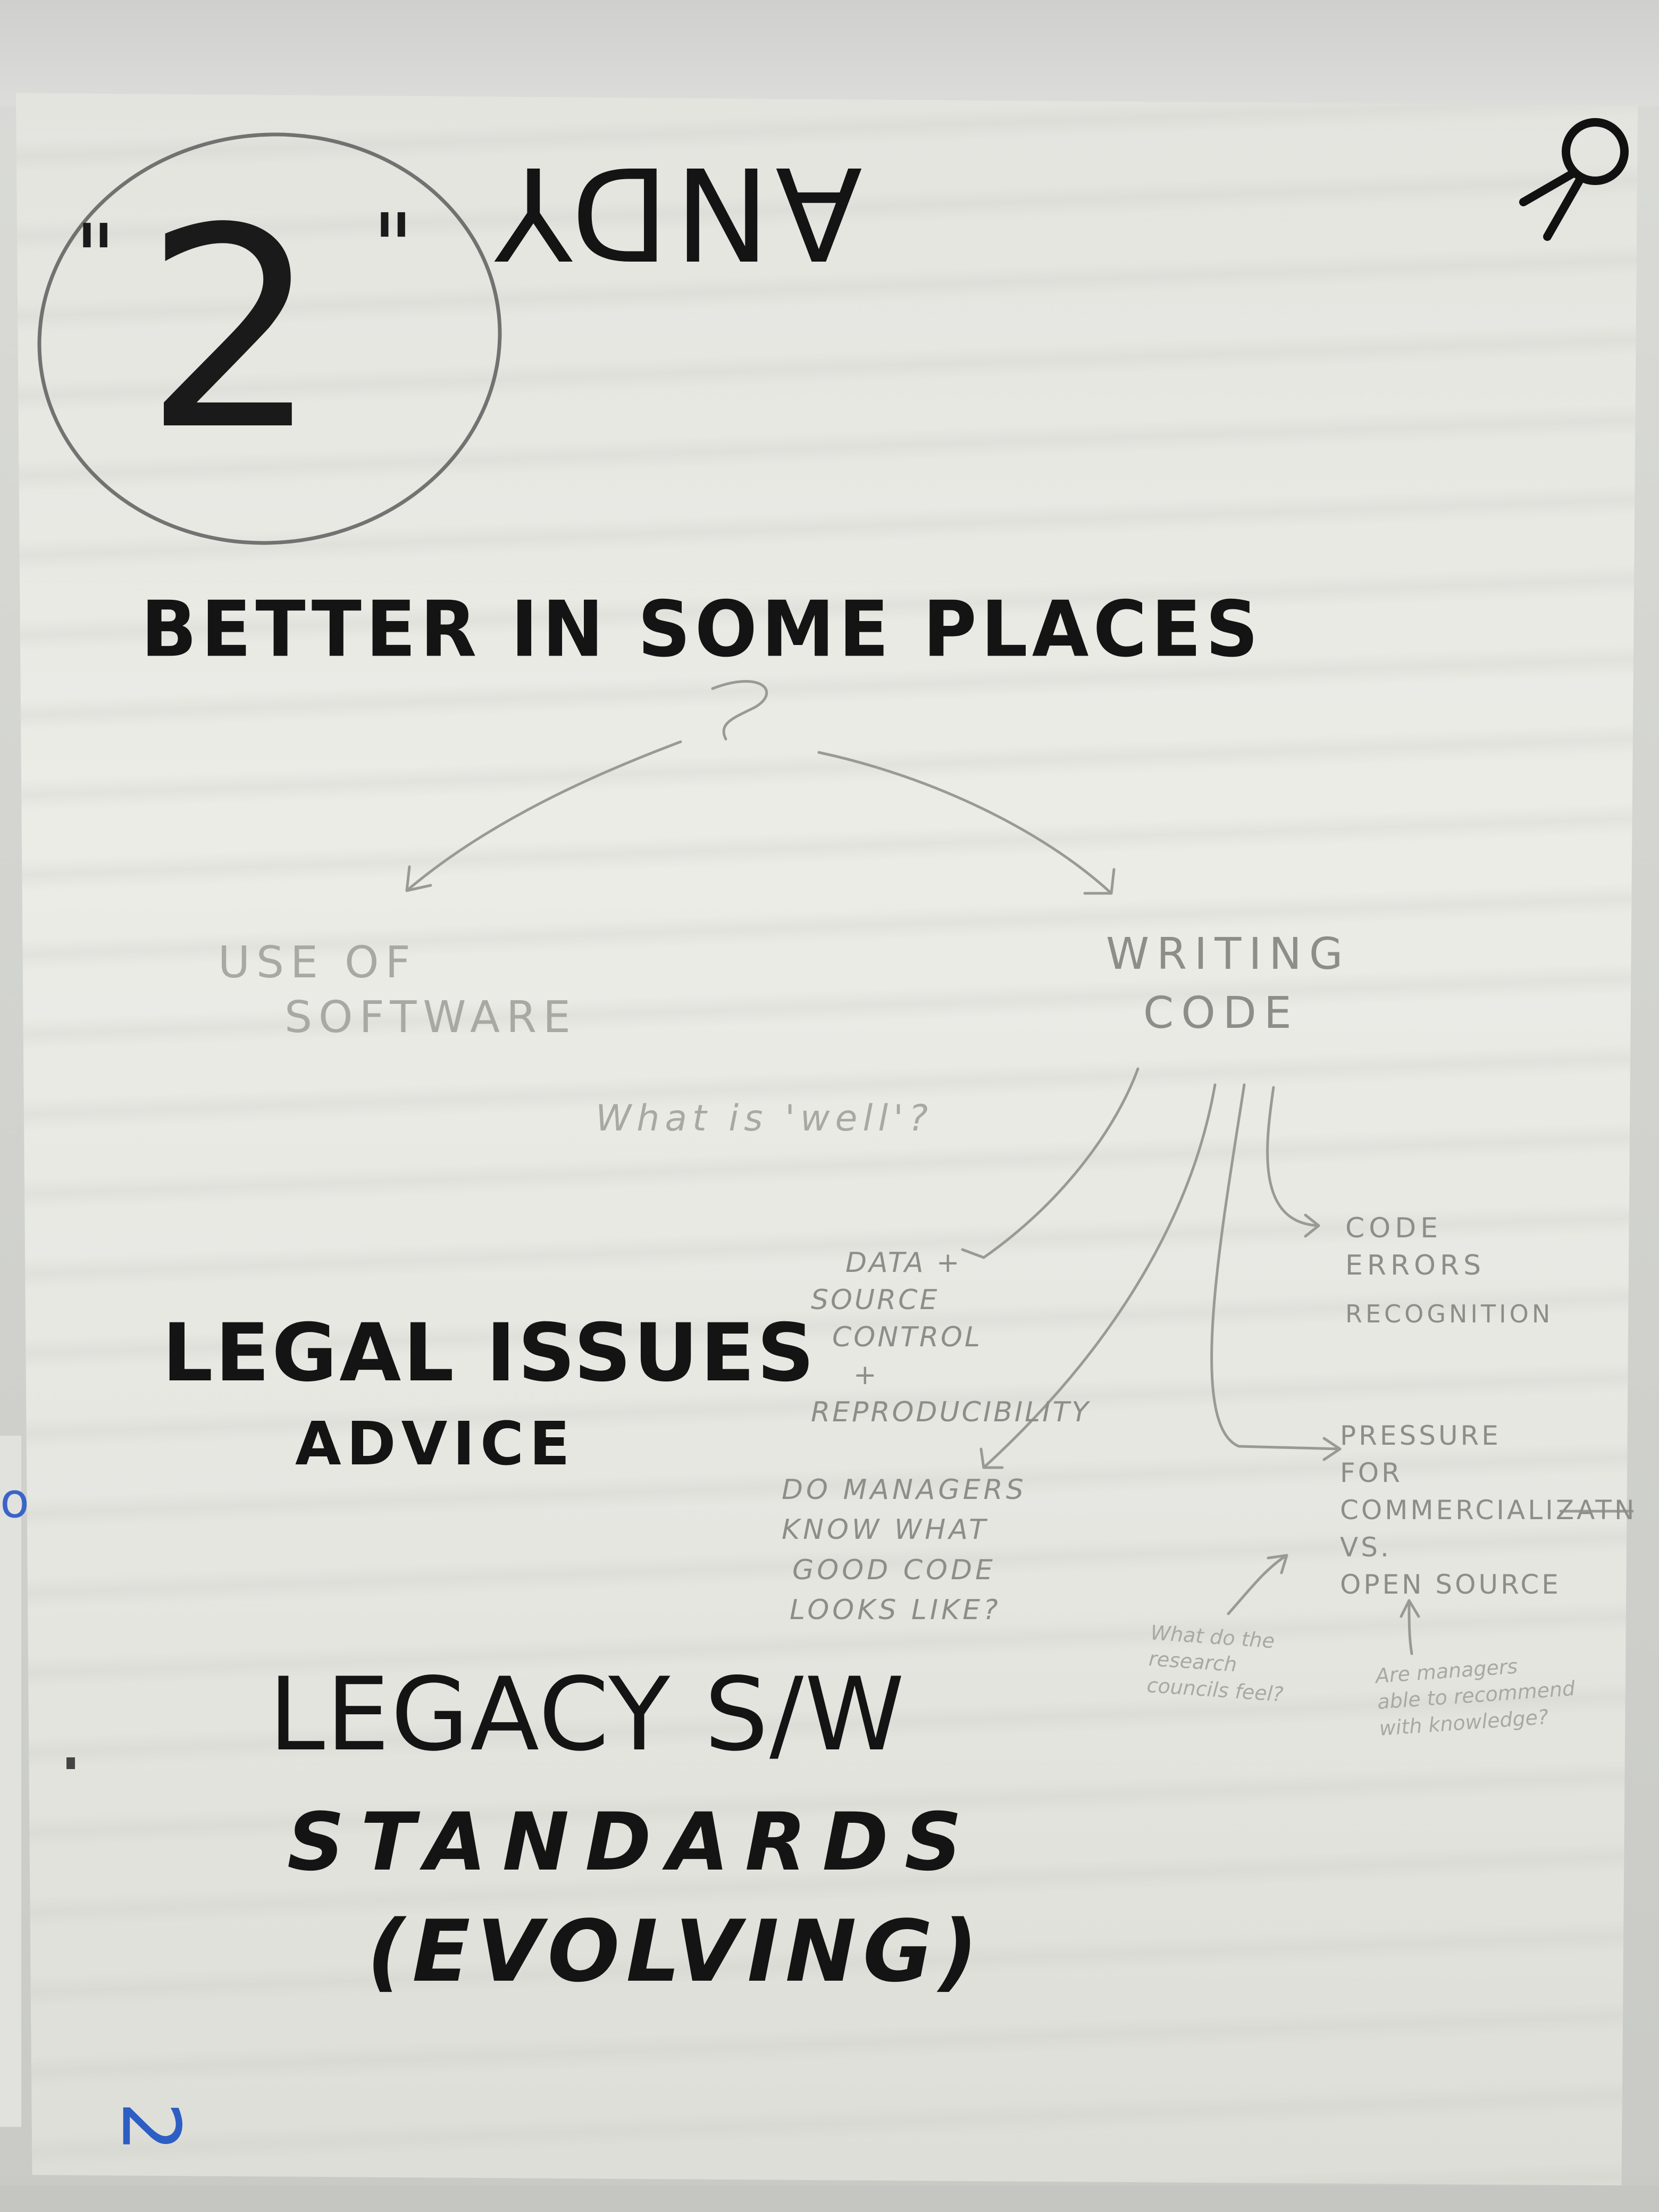 The width and height of the screenshot is (1659, 2212). What do you see at coordinates (430, 1017) in the screenshot?
I see `branch-line: SOFTWARE` at bounding box center [430, 1017].